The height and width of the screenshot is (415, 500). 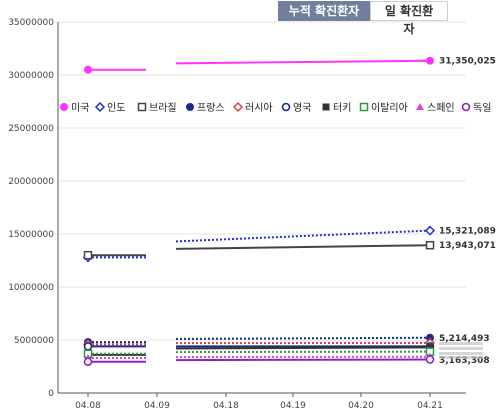 What do you see at coordinates (51, 394) in the screenshot?
I see `y-tick-label: 0` at bounding box center [51, 394].